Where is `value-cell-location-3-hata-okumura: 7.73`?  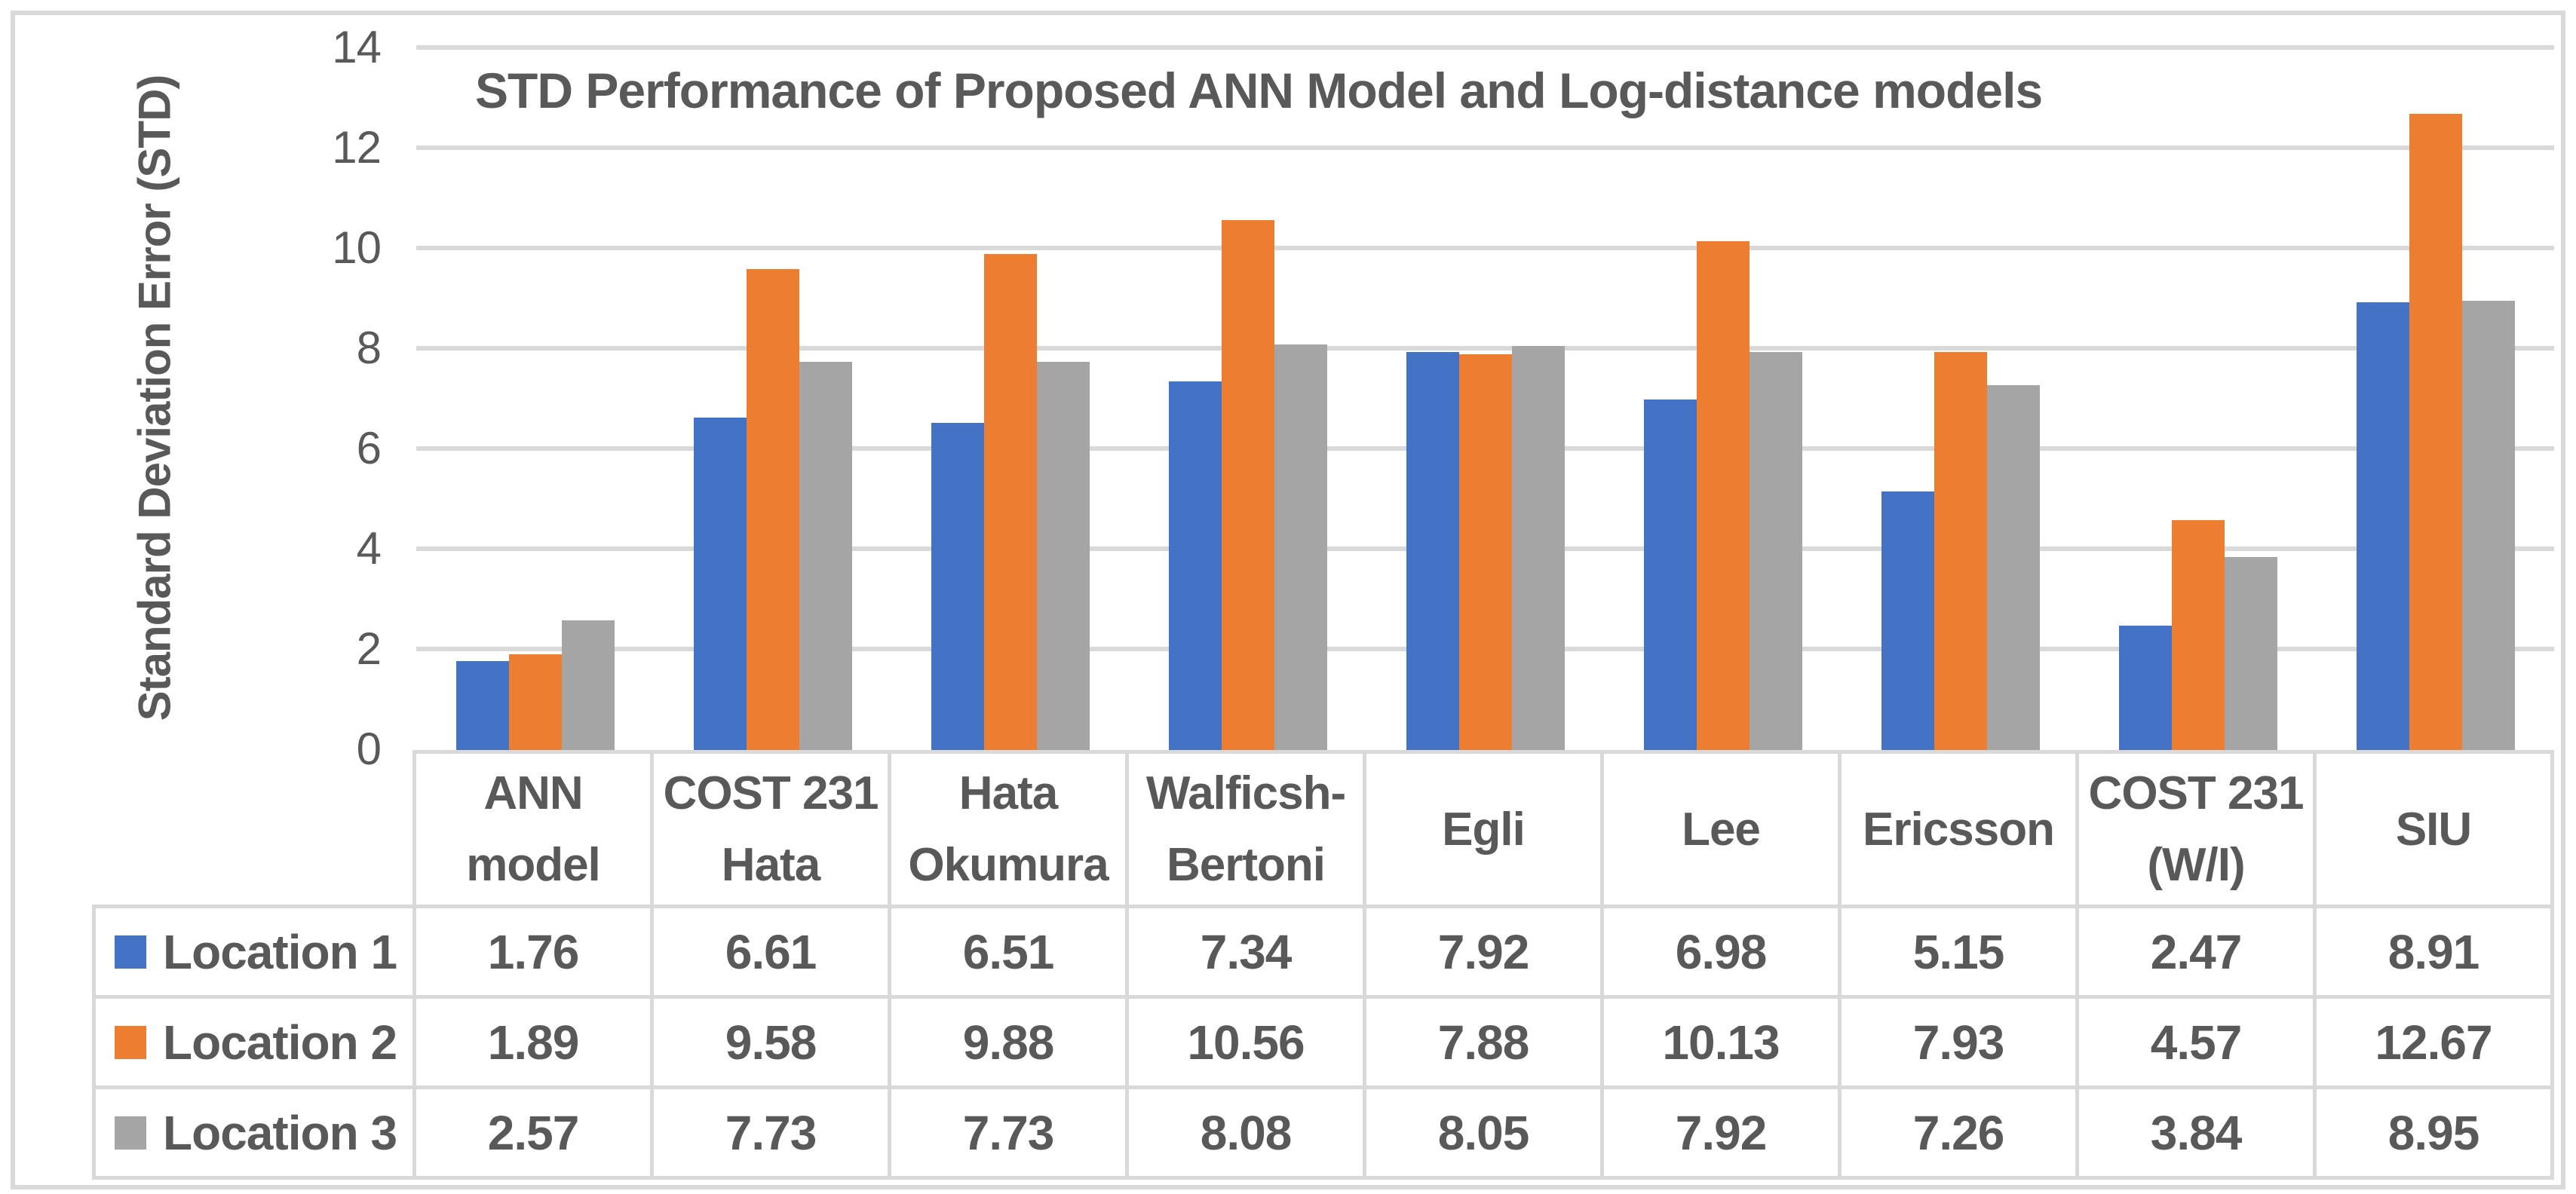 value-cell-location-3-hata-okumura: 7.73 is located at coordinates (1010, 1134).